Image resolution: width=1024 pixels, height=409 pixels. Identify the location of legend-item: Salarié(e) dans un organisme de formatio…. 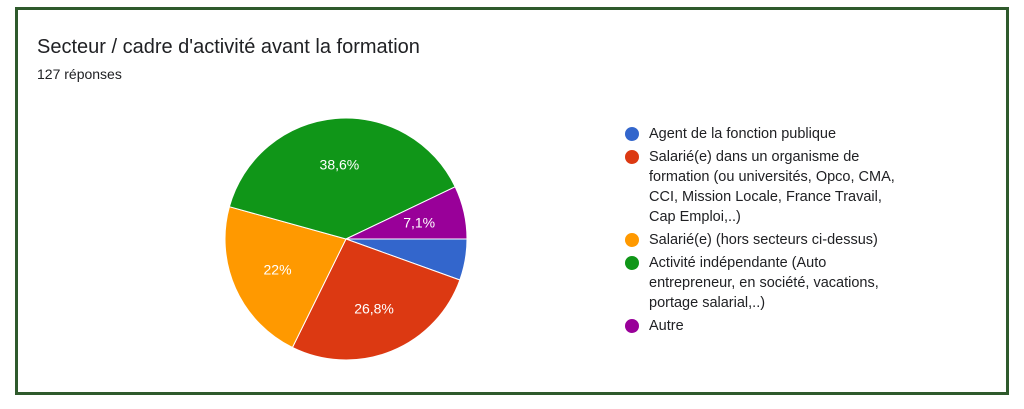
(790, 187).